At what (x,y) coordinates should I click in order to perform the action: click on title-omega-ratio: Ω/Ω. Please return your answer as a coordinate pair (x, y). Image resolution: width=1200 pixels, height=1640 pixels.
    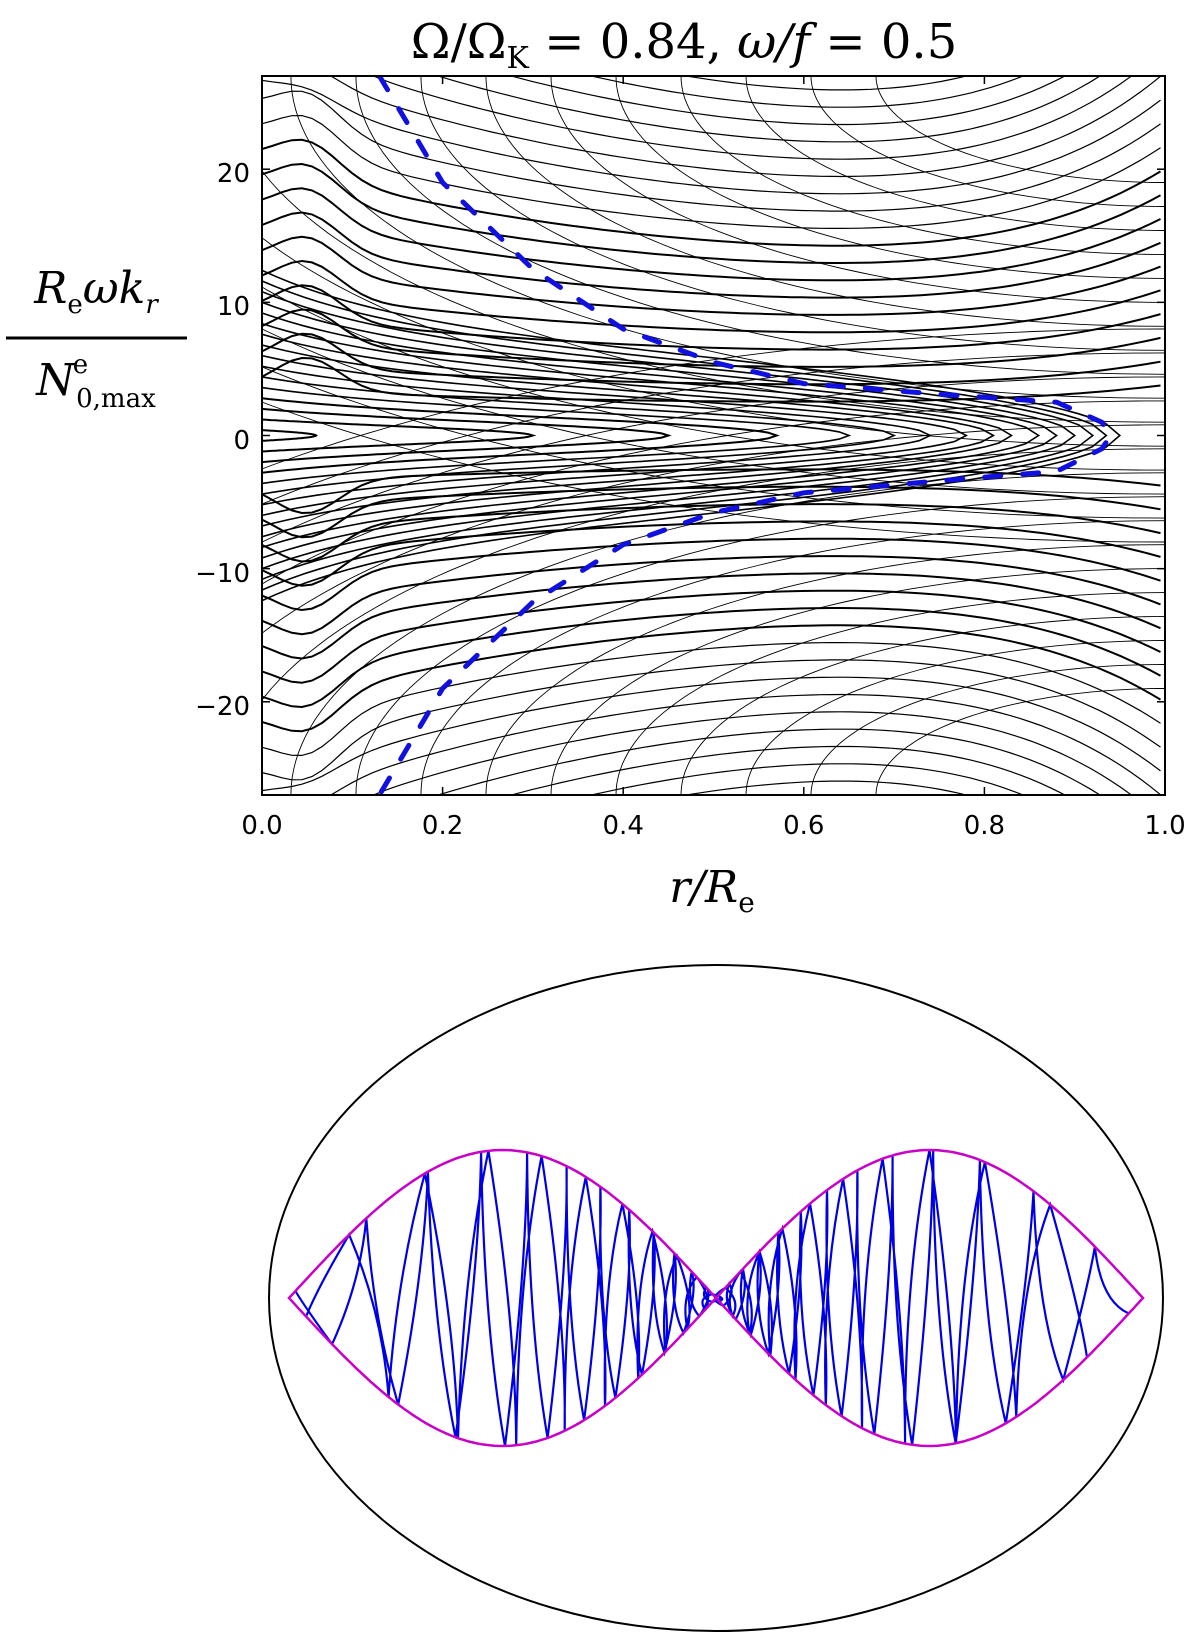
    Looking at the image, I should click on (459, 42).